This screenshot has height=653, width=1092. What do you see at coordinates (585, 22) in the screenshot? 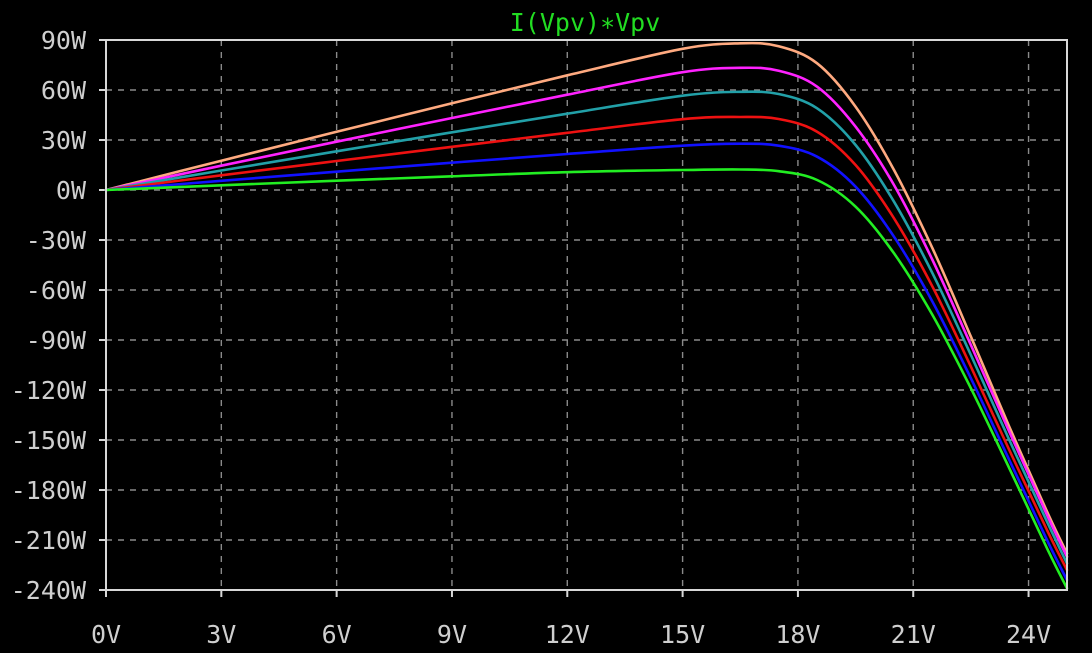
I see `chart-title: I(Vpv)∗Vpv` at bounding box center [585, 22].